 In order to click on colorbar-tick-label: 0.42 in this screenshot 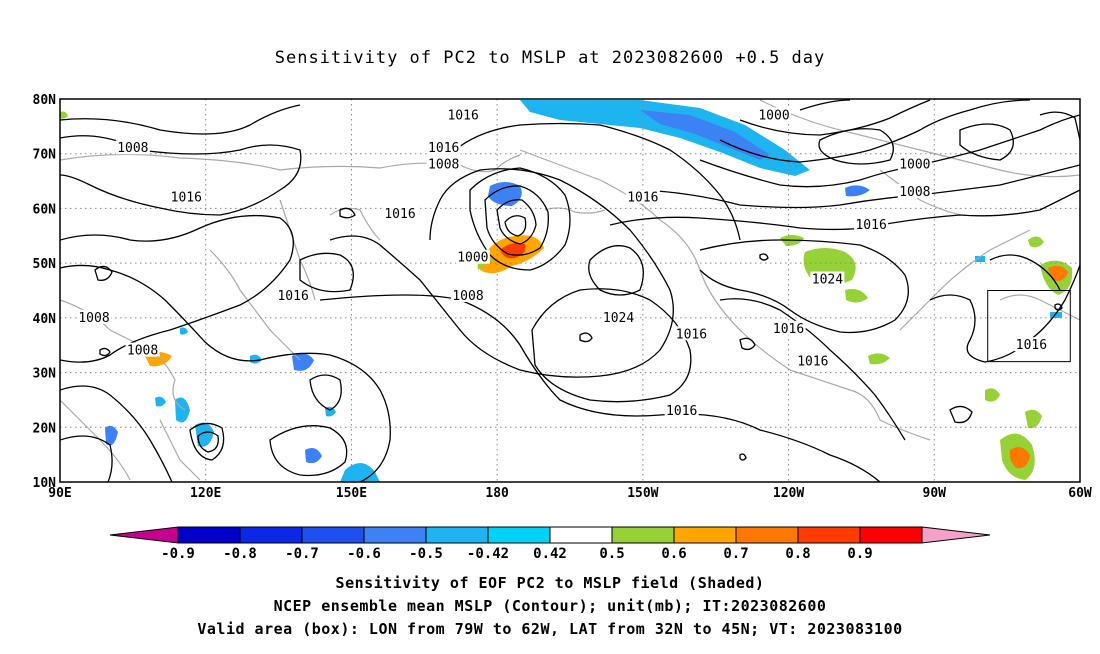, I will do `click(550, 554)`.